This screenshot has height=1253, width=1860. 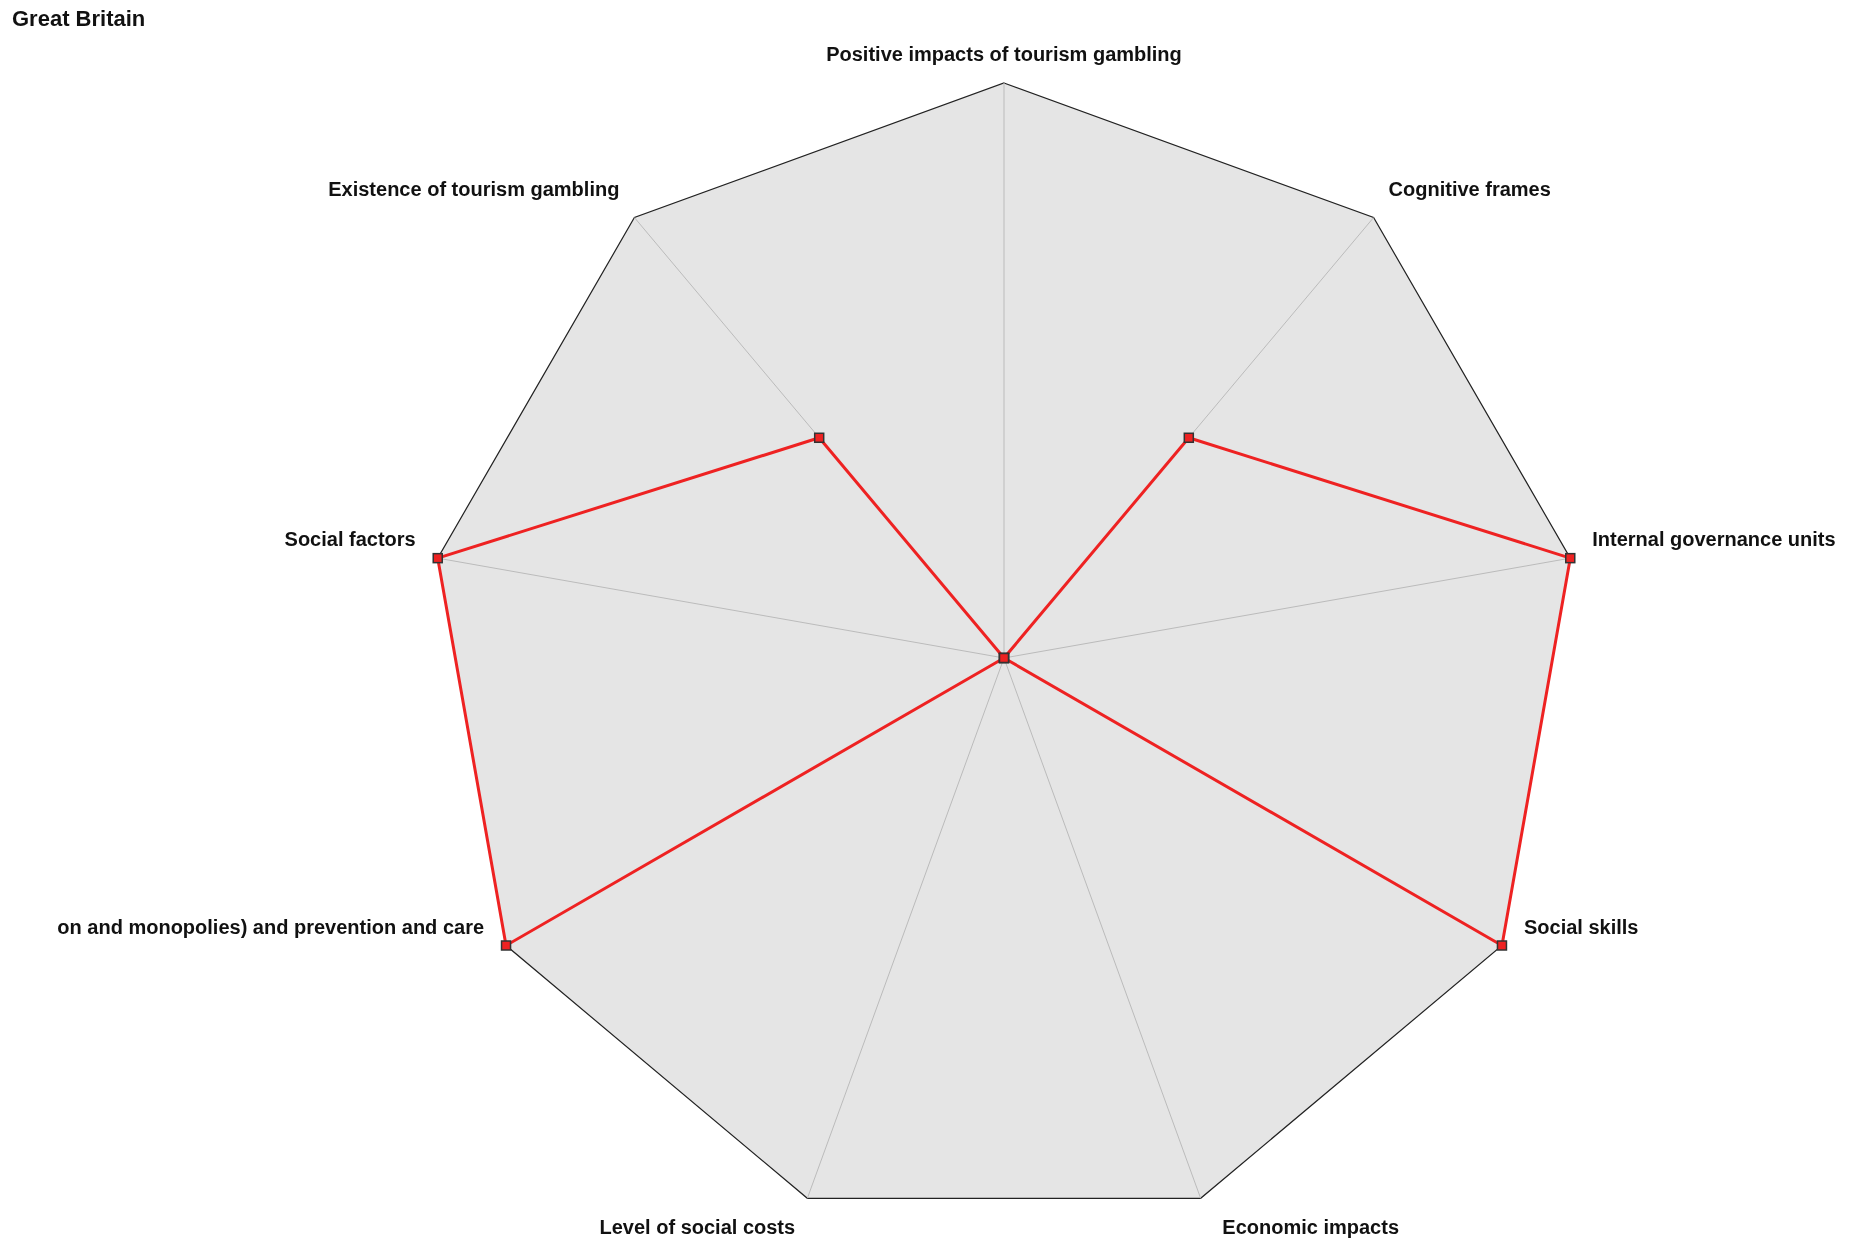 I want to click on spoke-label: Cognitive frames, so click(x=1469, y=188).